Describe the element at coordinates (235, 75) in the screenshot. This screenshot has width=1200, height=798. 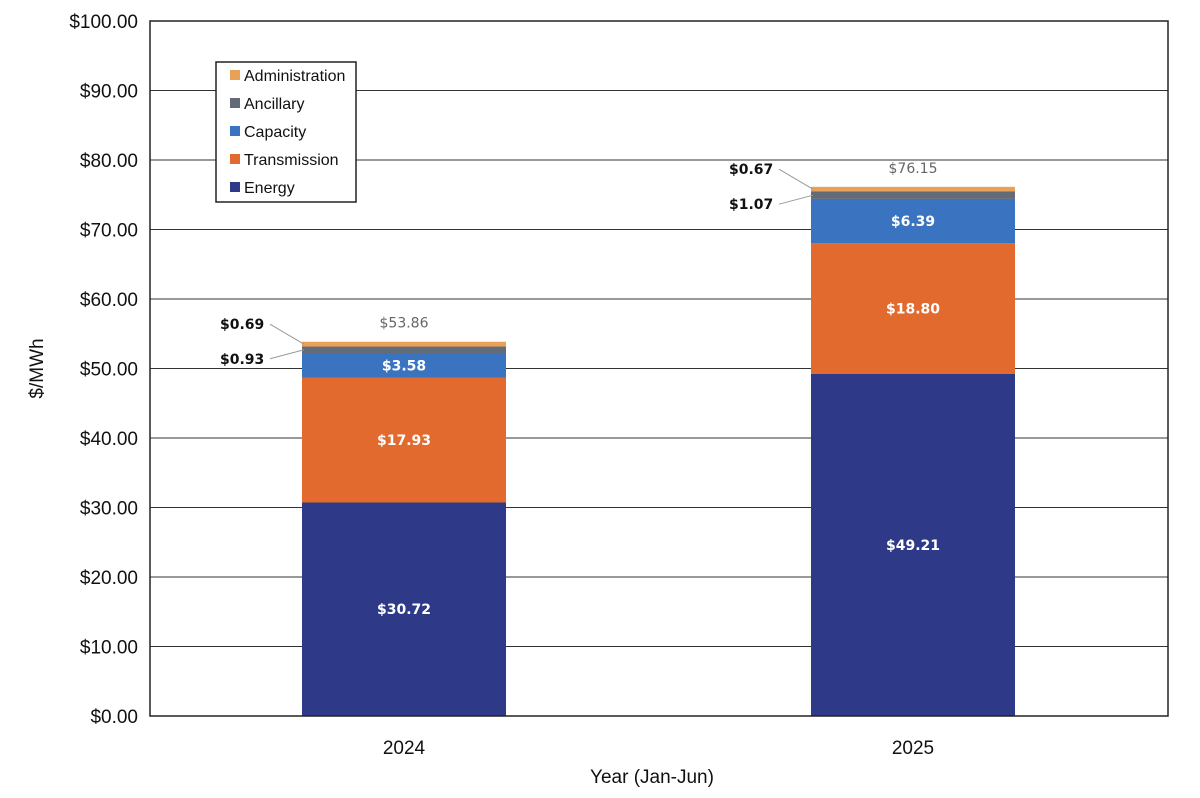
I see `legend-swatch-administration` at that location.